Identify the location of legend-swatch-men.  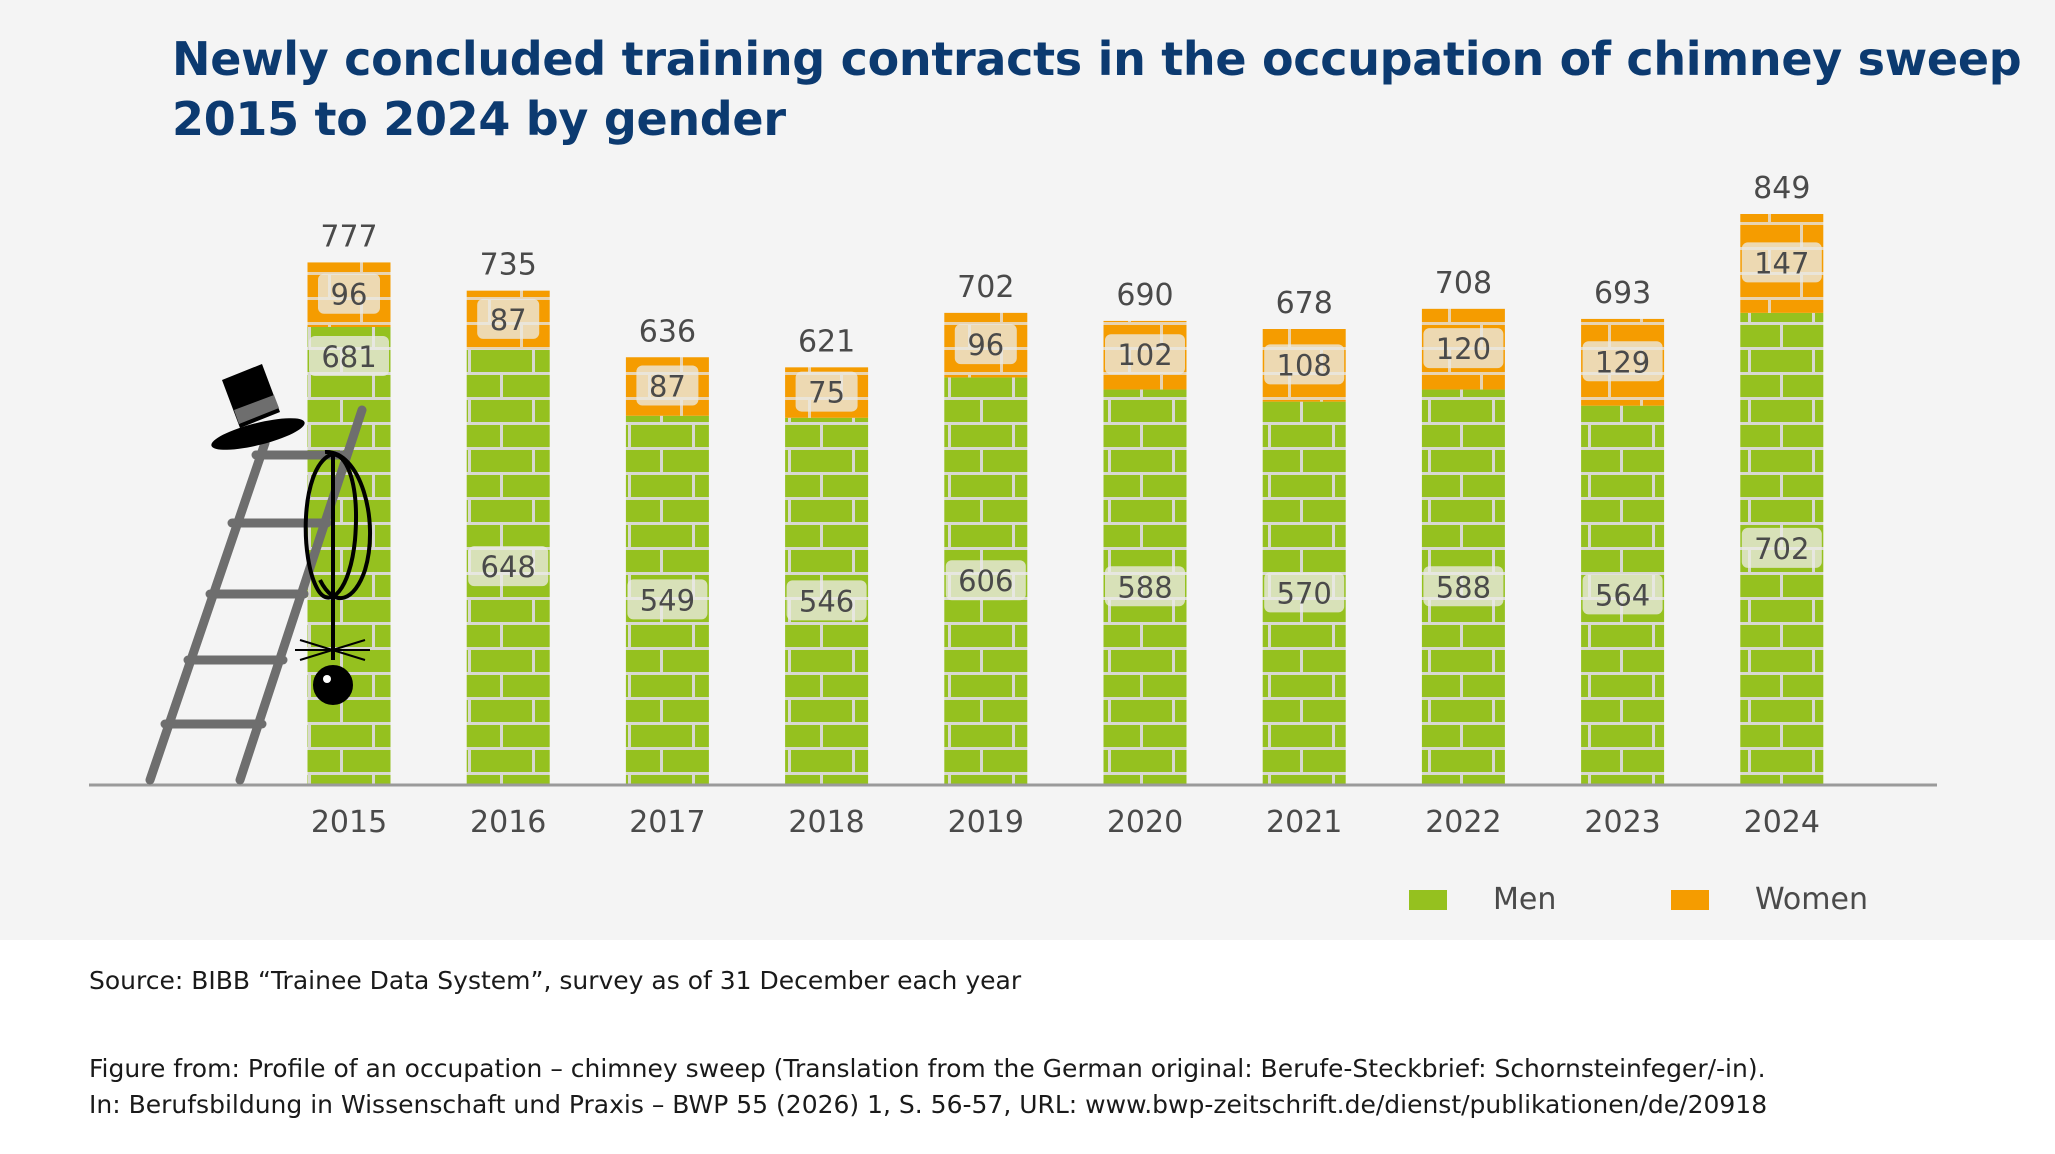
(1428, 899).